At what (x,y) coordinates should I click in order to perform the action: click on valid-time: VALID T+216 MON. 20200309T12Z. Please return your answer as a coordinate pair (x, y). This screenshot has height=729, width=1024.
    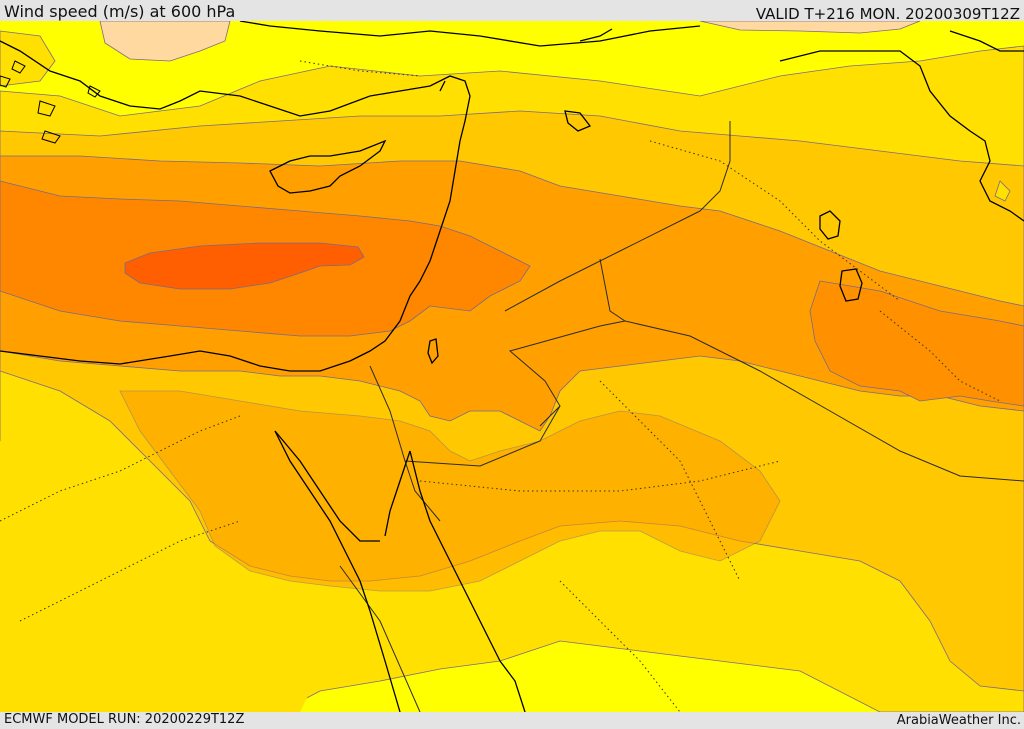
    Looking at the image, I should click on (887, 14).